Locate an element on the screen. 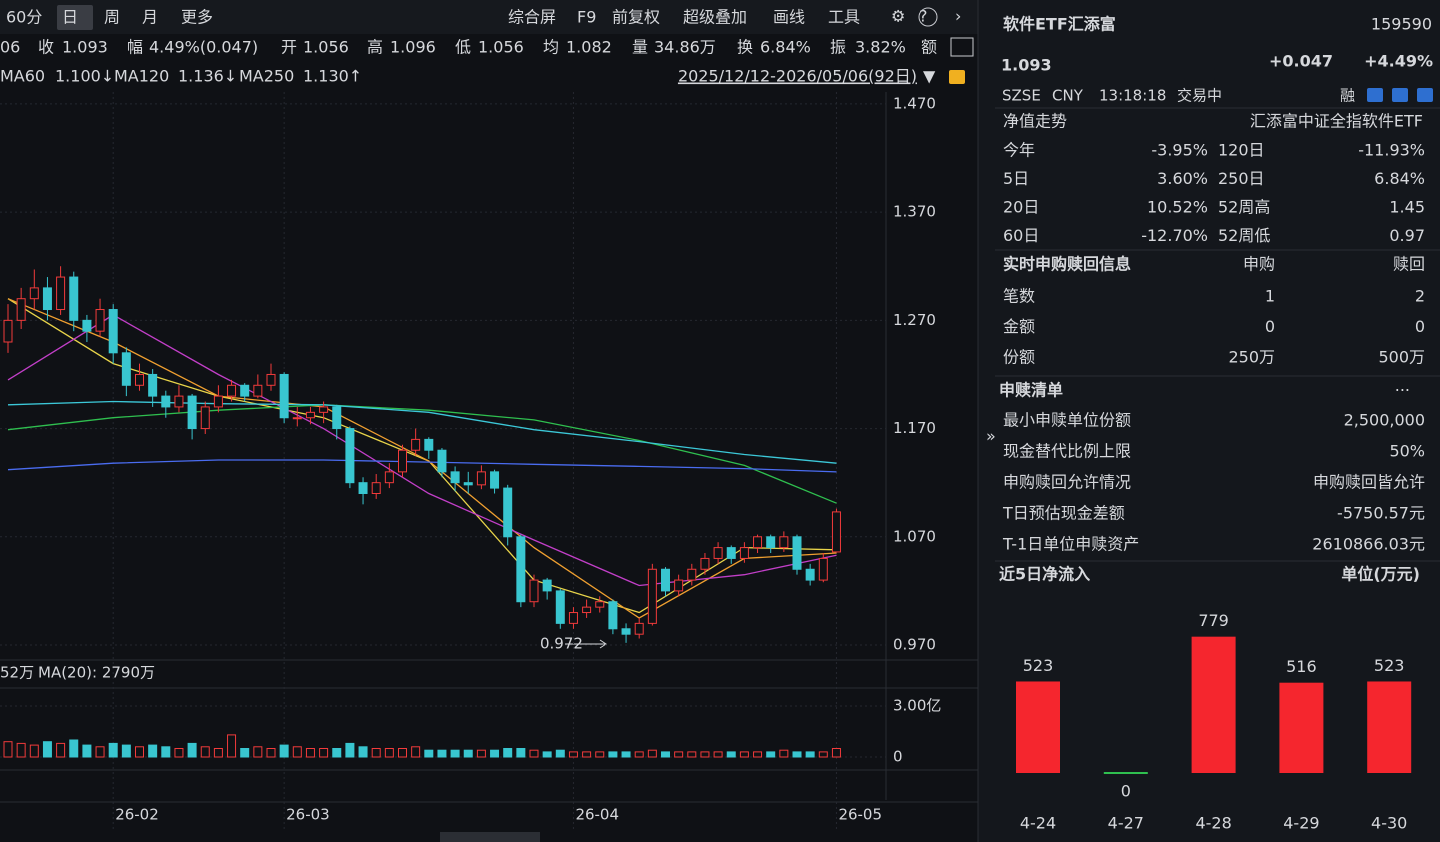 This screenshot has height=842, width=1440. list-more: ··· is located at coordinates (1402, 390).